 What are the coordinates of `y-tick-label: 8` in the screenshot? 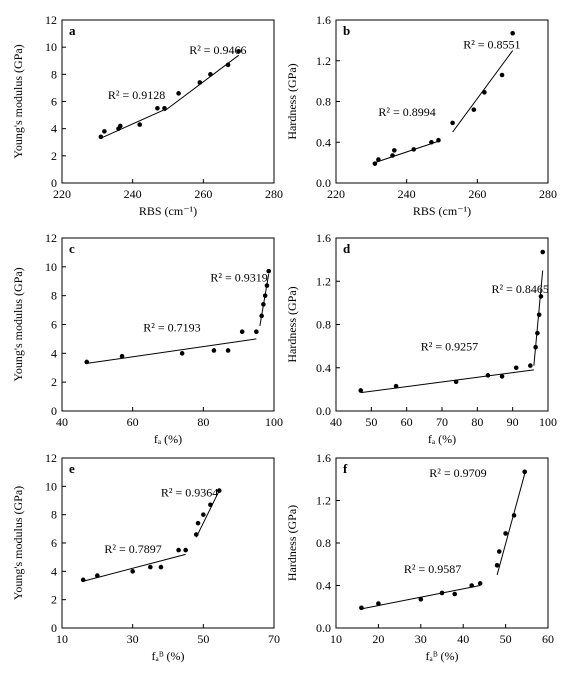 It's located at (54, 296).